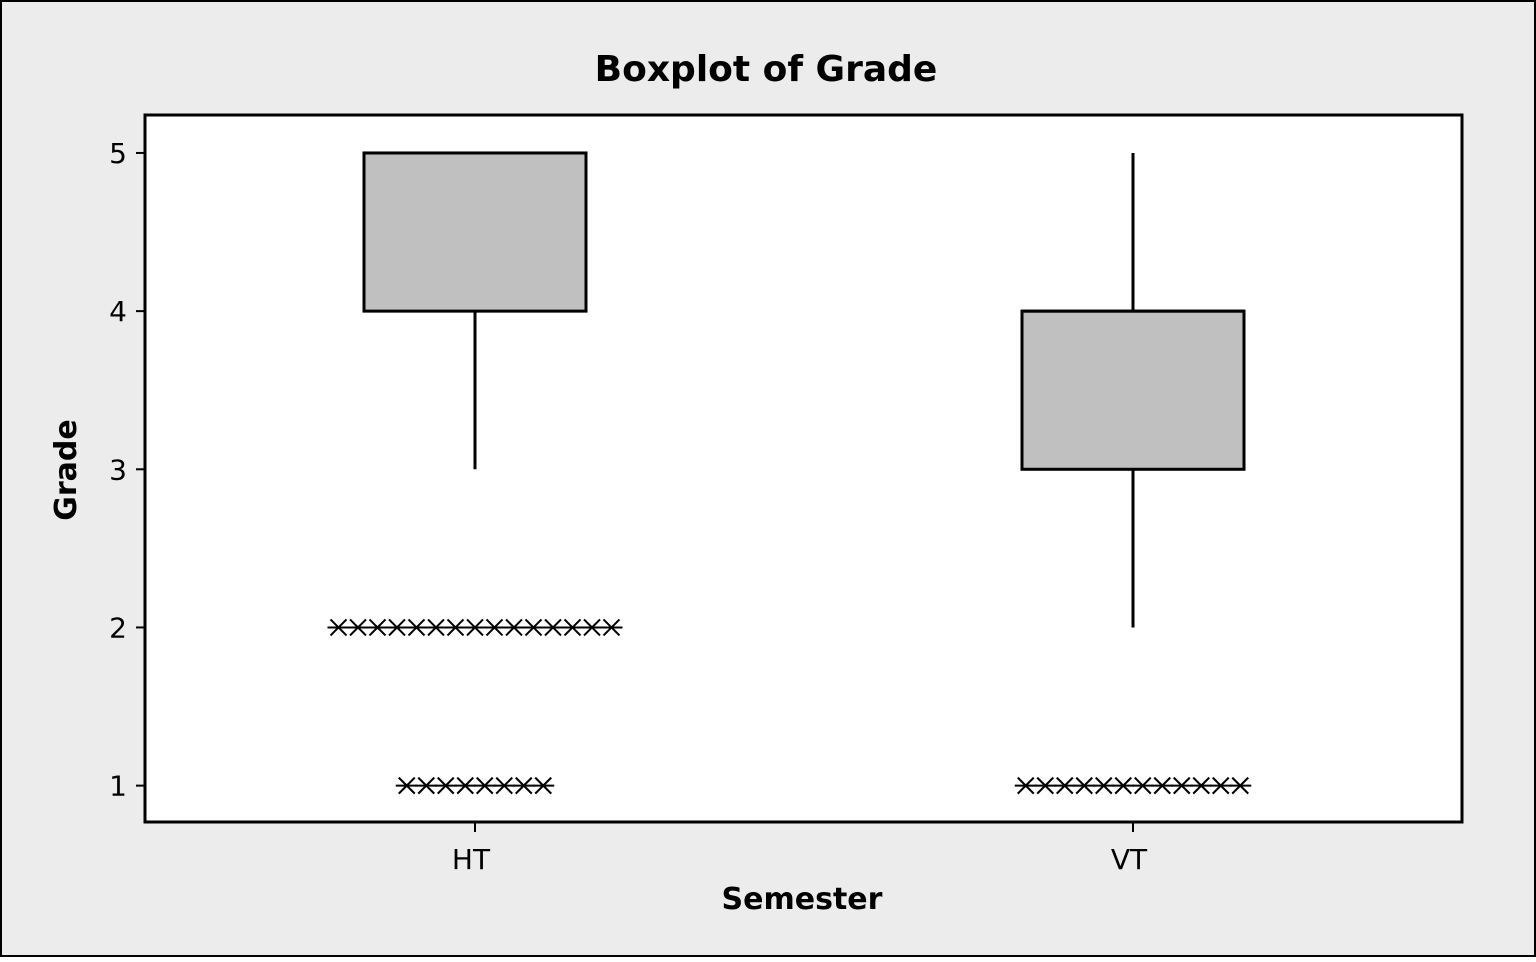 This screenshot has height=962, width=1536. Describe the element at coordinates (118, 627) in the screenshot. I see `y-tick-label-2: 2` at that location.